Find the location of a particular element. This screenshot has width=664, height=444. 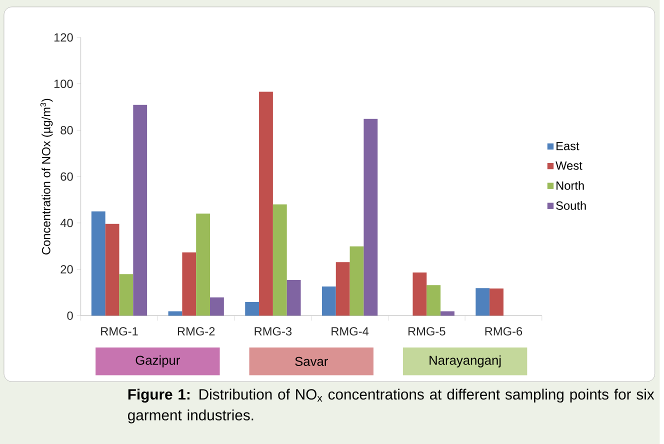

x-tick-label: RMG-3 is located at coordinates (273, 331).